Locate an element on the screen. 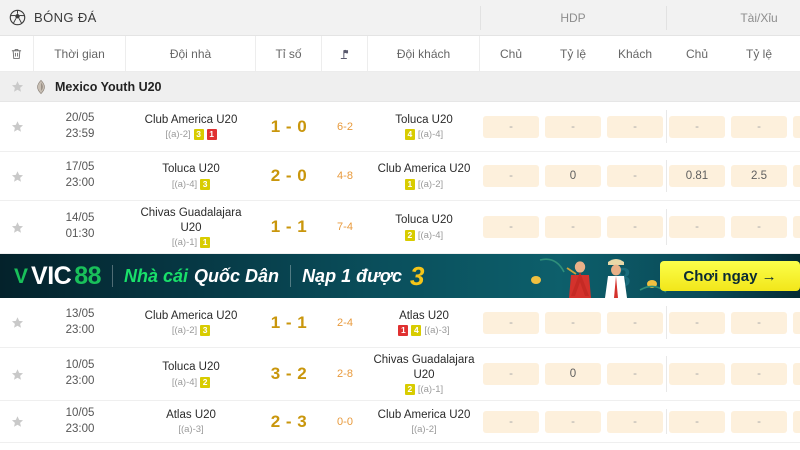 The width and height of the screenshot is (800, 450). home-team-cell: Club America U20 [(a)-2] 3 1 is located at coordinates (191, 126).